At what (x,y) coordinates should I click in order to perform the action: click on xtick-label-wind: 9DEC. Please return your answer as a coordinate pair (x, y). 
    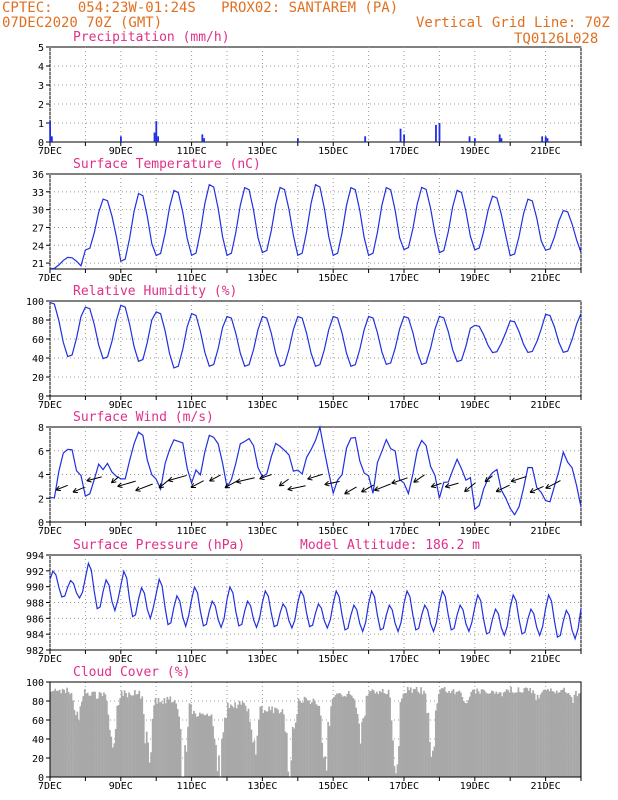
    Looking at the image, I should click on (121, 531).